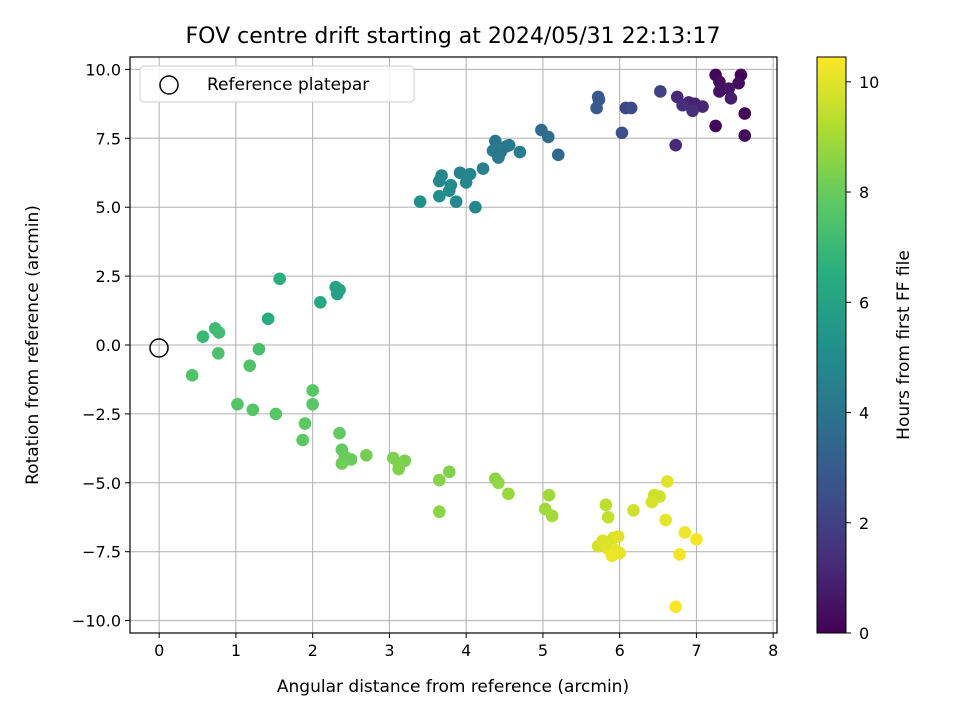 The height and width of the screenshot is (724, 960). I want to click on y-tick-label: 7.5, so click(108, 138).